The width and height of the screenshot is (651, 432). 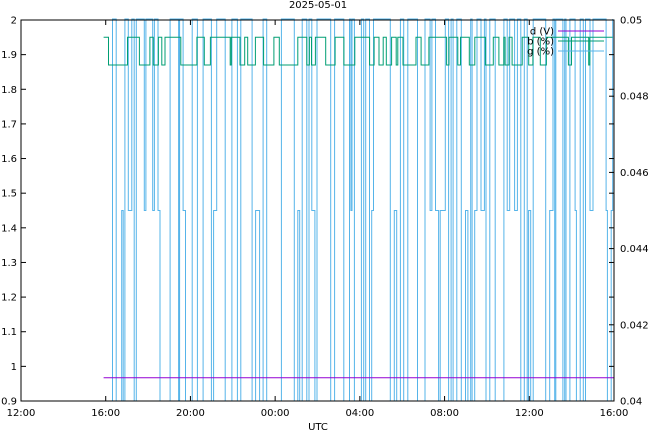 I want to click on y-tick-label: 1.8, so click(x=9, y=90).